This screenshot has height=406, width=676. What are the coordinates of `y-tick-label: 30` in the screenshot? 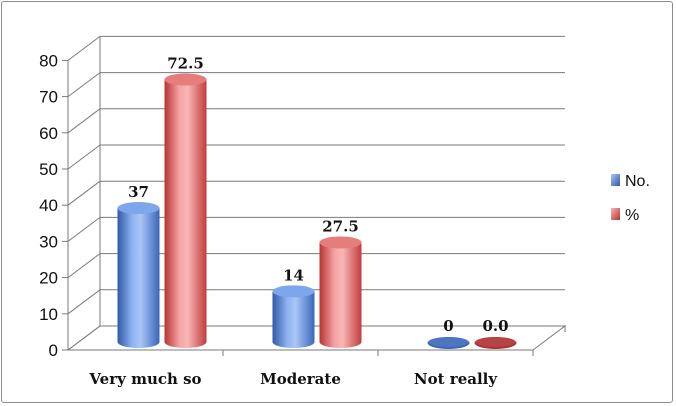 It's located at (48, 241).